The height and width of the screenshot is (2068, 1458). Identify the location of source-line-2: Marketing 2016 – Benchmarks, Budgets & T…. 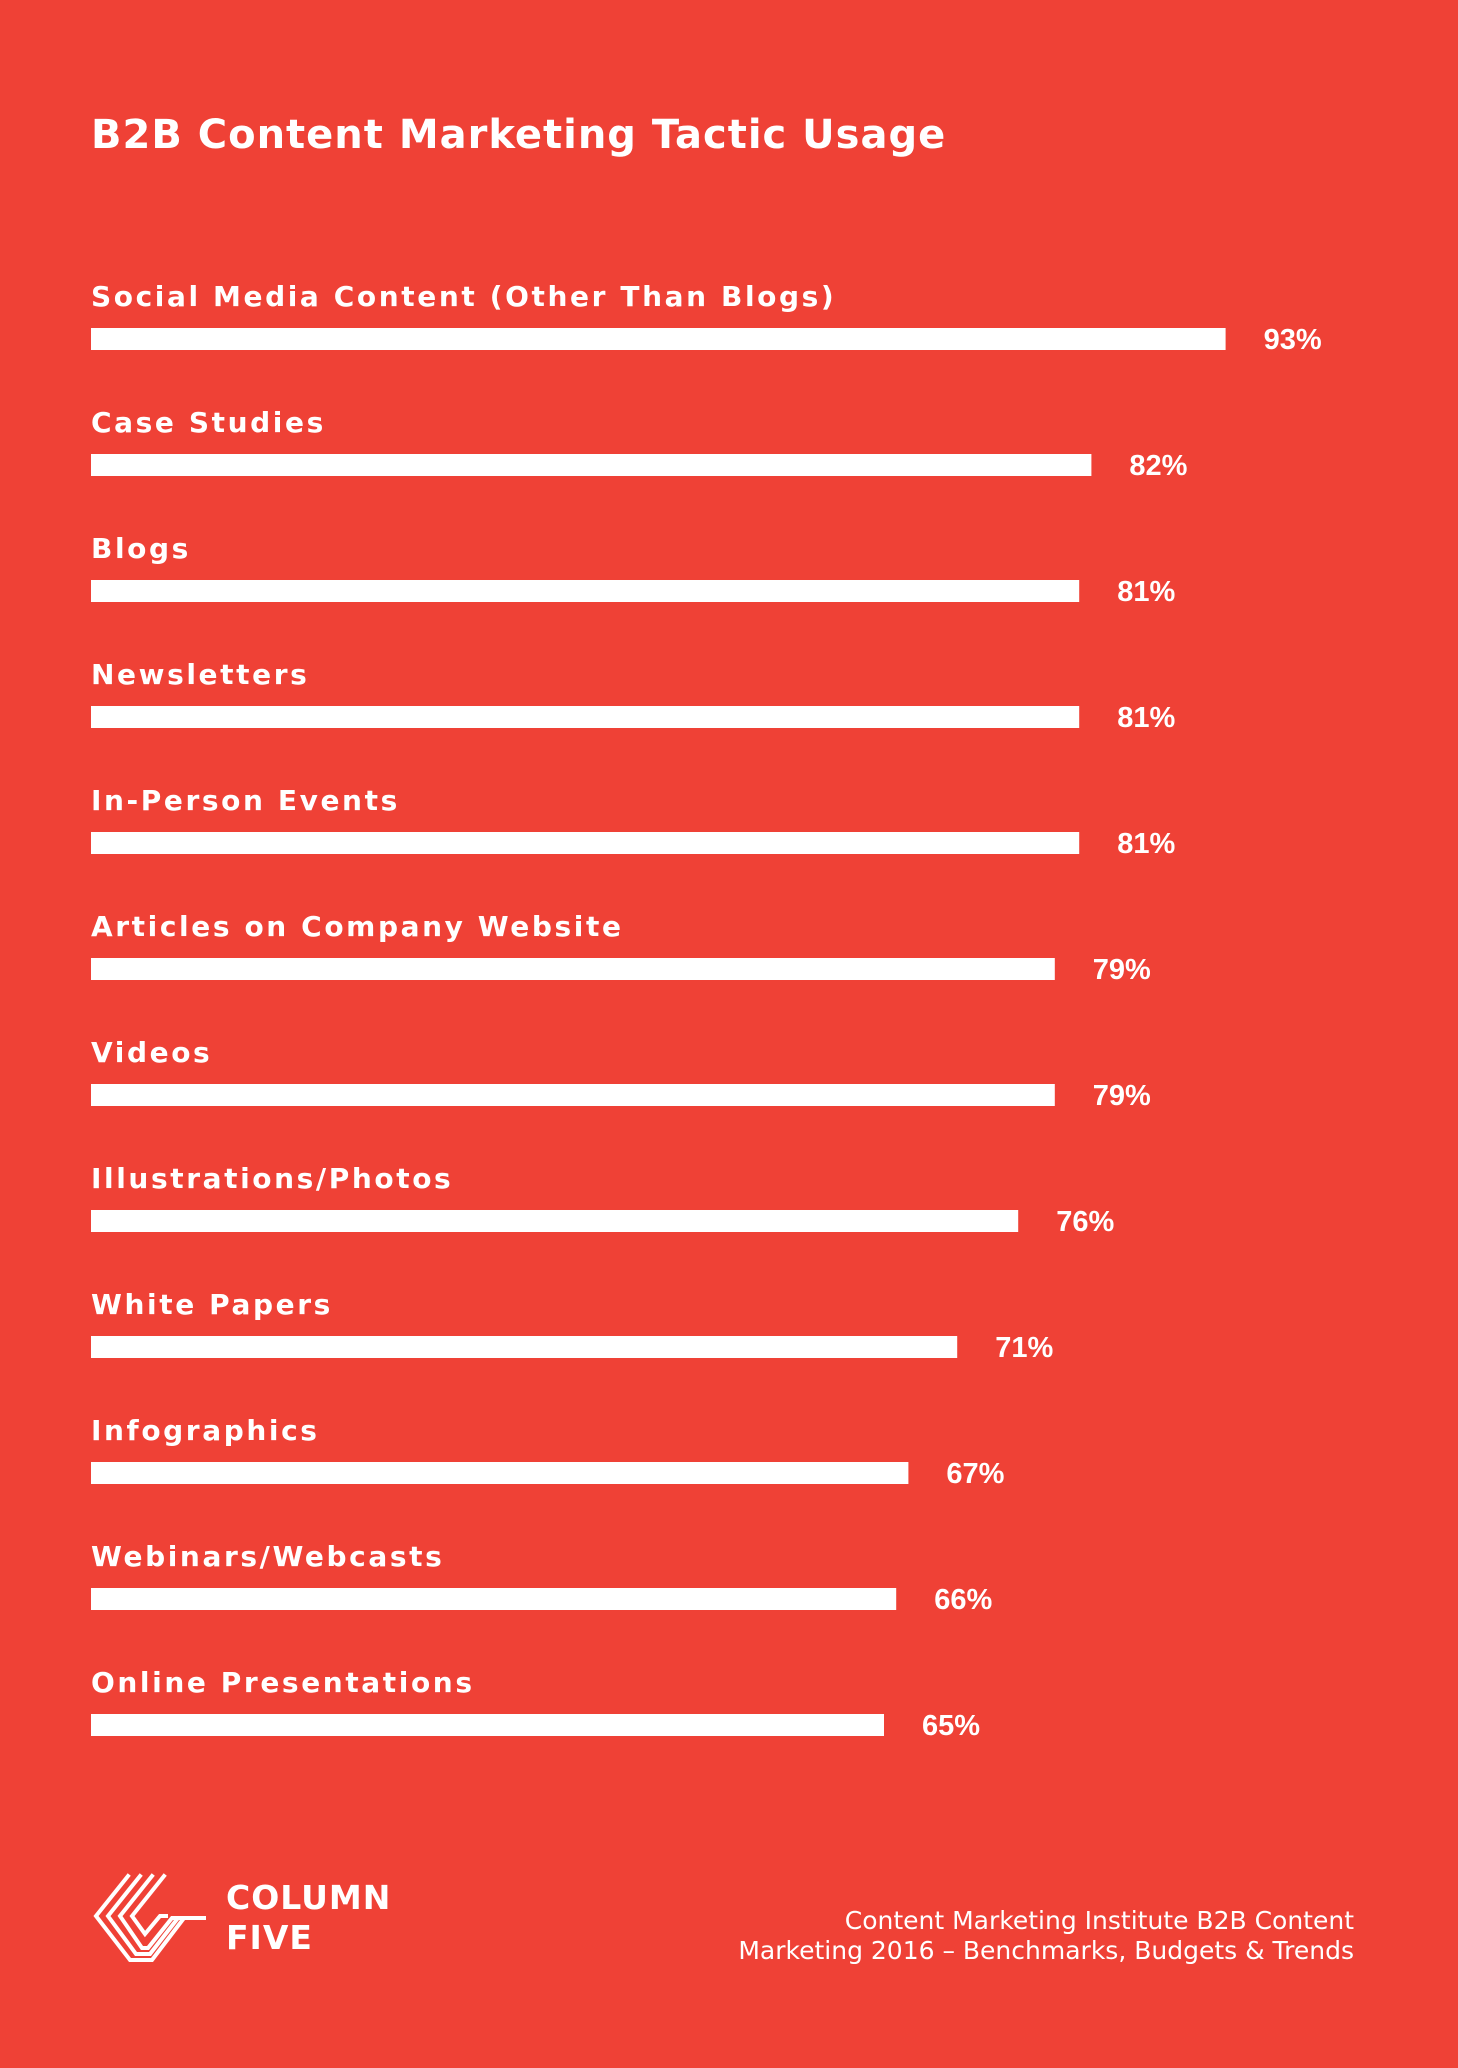
(1046, 1950).